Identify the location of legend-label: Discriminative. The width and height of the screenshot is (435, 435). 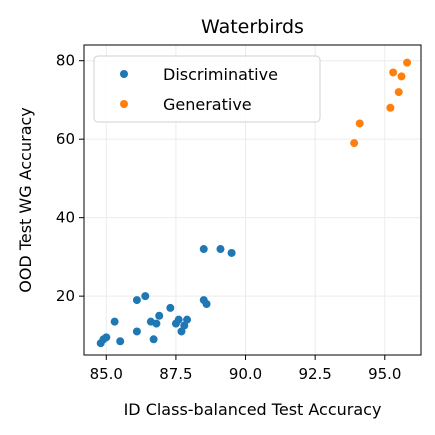
(220, 74).